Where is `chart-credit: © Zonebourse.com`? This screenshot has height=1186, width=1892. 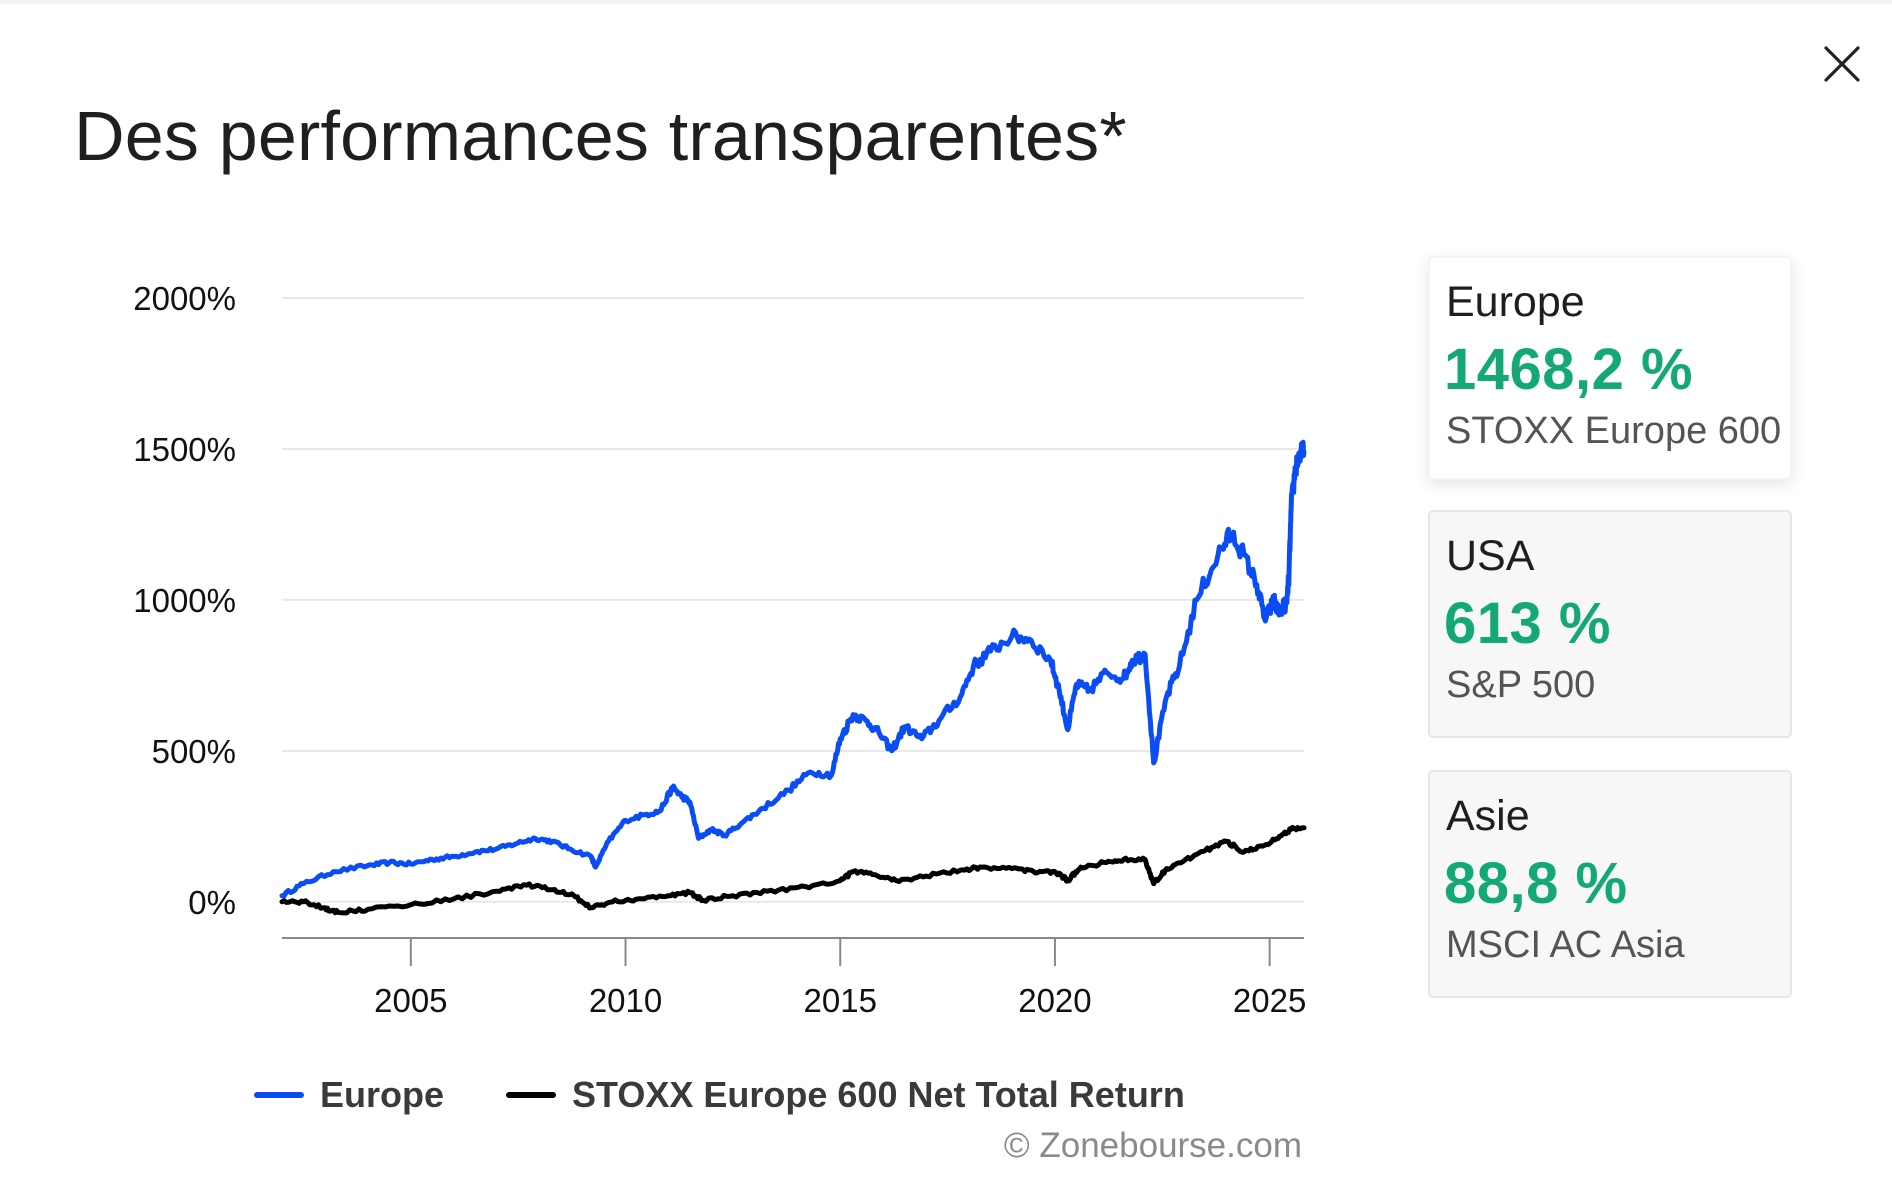 chart-credit: © Zonebourse.com is located at coordinates (1152, 1145).